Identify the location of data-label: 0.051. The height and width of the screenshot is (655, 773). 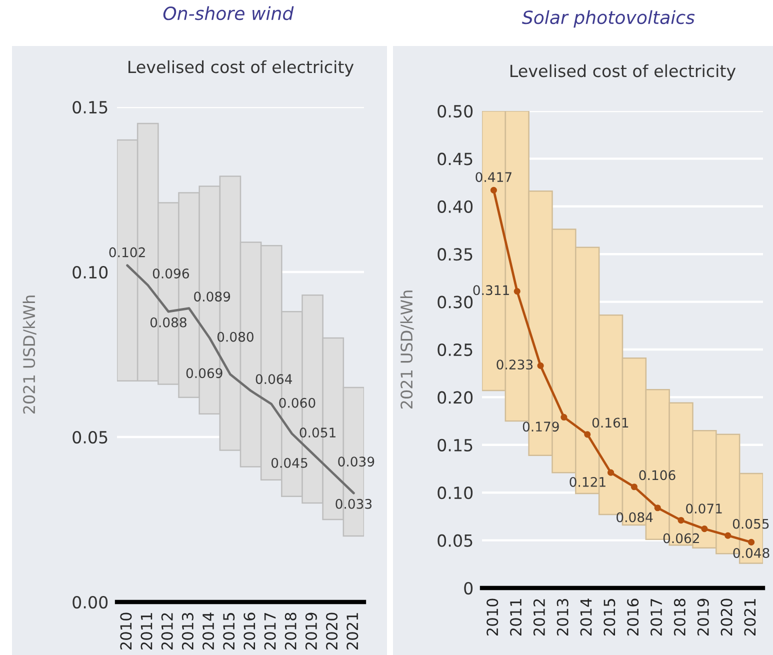
(318, 433).